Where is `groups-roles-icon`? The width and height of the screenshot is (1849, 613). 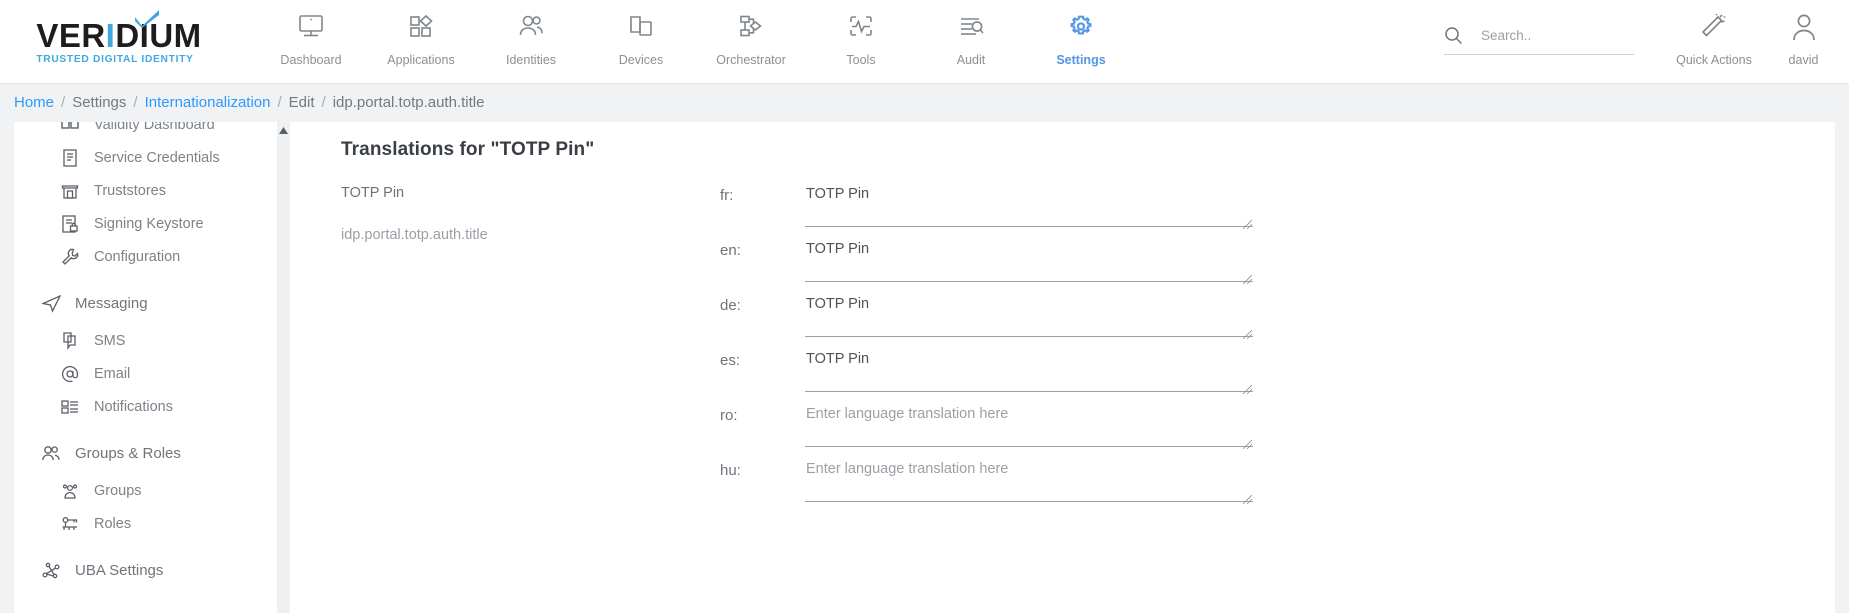
groups-roles-icon is located at coordinates (51, 454).